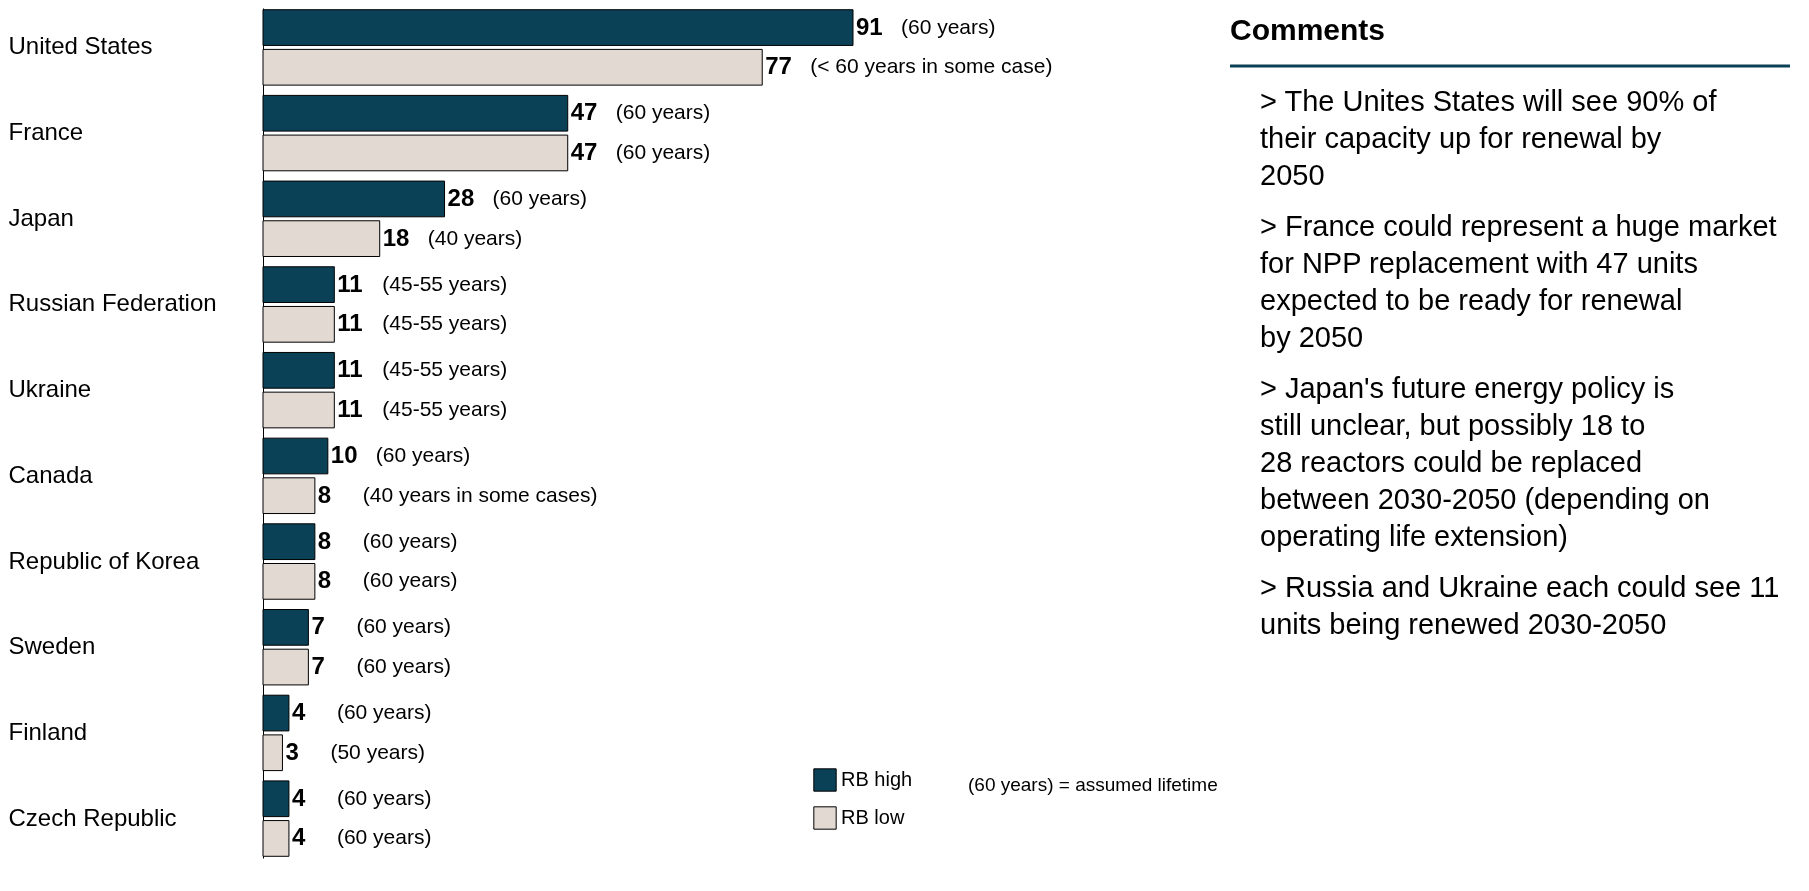 The image size is (1809, 891). What do you see at coordinates (877, 779) in the screenshot?
I see `legend-label: RB high` at bounding box center [877, 779].